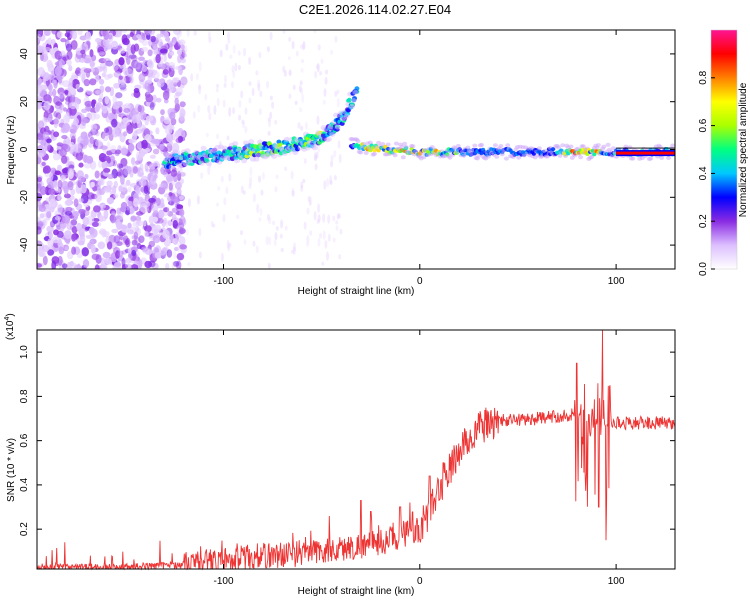 The width and height of the screenshot is (750, 600). I want to click on y-tick-label: 1.0, so click(24, 352).